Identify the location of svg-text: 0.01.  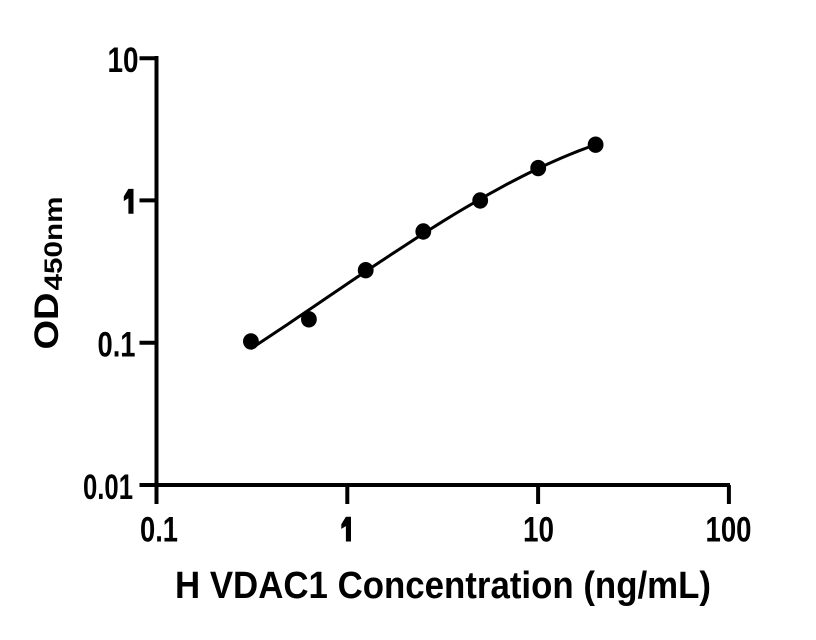
(108, 487).